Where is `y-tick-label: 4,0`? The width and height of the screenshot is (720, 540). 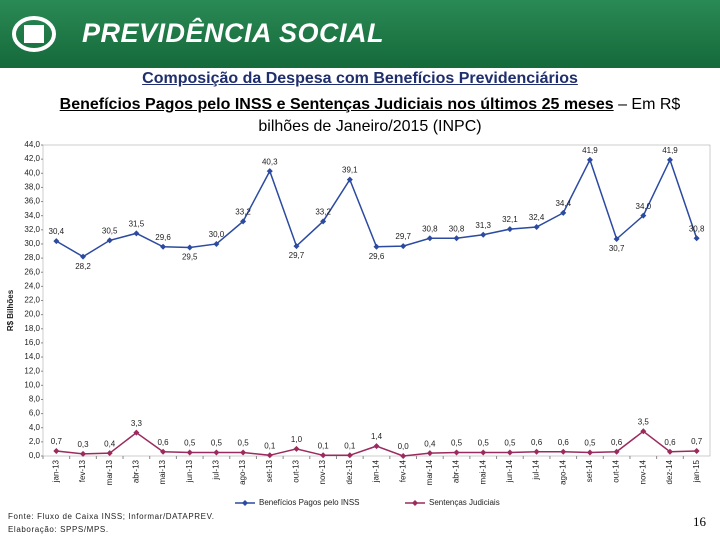 y-tick-label: 4,0 is located at coordinates (35, 427).